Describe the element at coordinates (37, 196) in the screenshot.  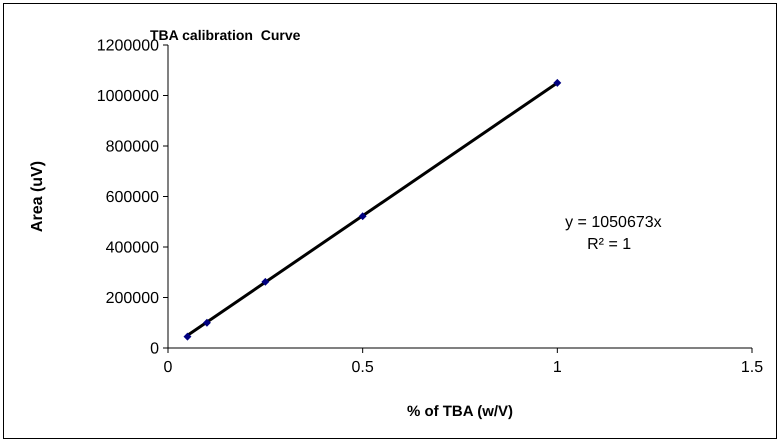
I see `y-axis-title: Area (uV)` at that location.